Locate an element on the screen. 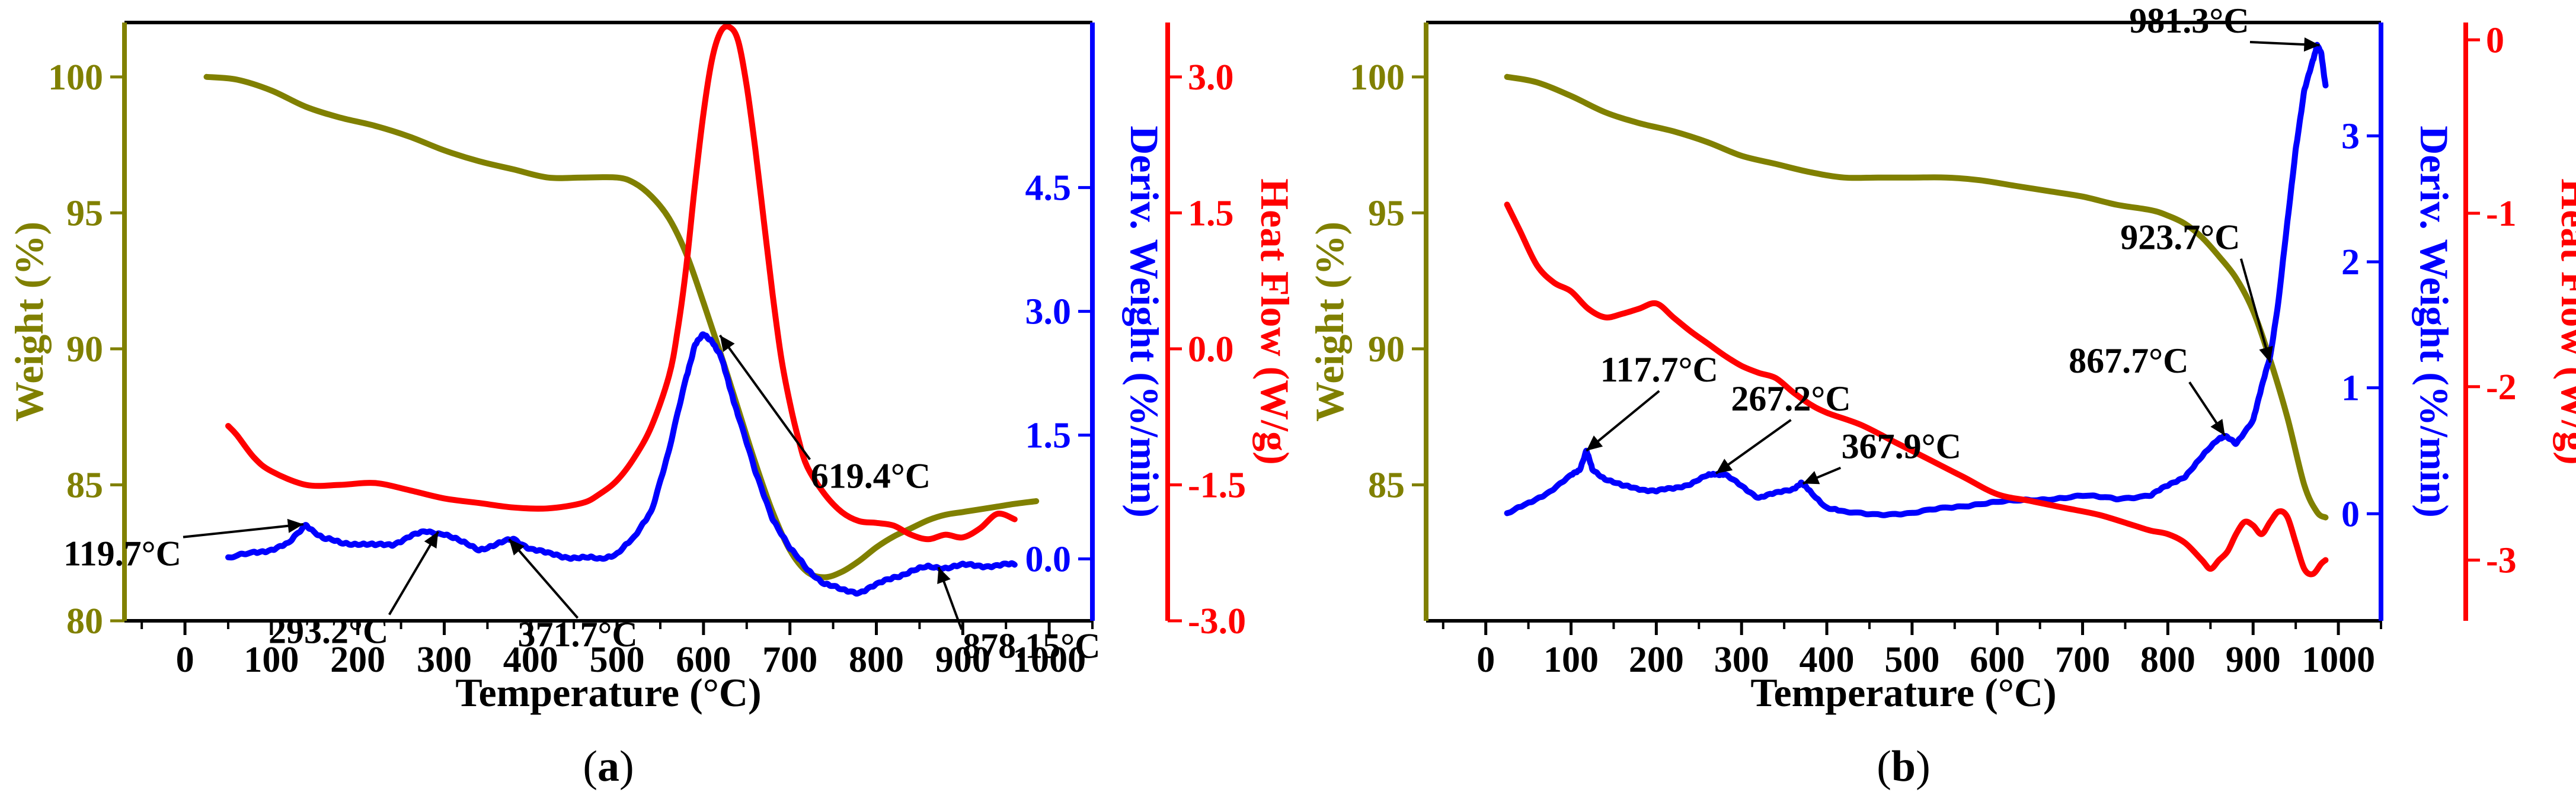 The image size is (2576, 808). x-tick-label-a: 200 is located at coordinates (358, 660).